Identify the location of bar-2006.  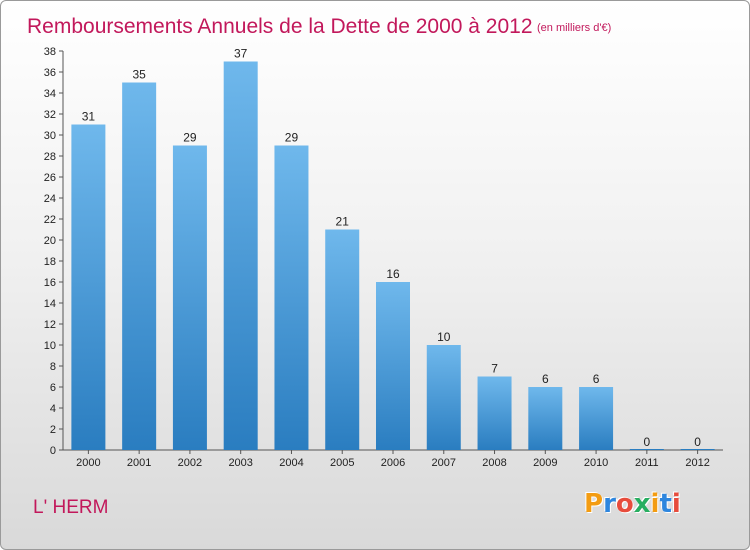
(393, 366).